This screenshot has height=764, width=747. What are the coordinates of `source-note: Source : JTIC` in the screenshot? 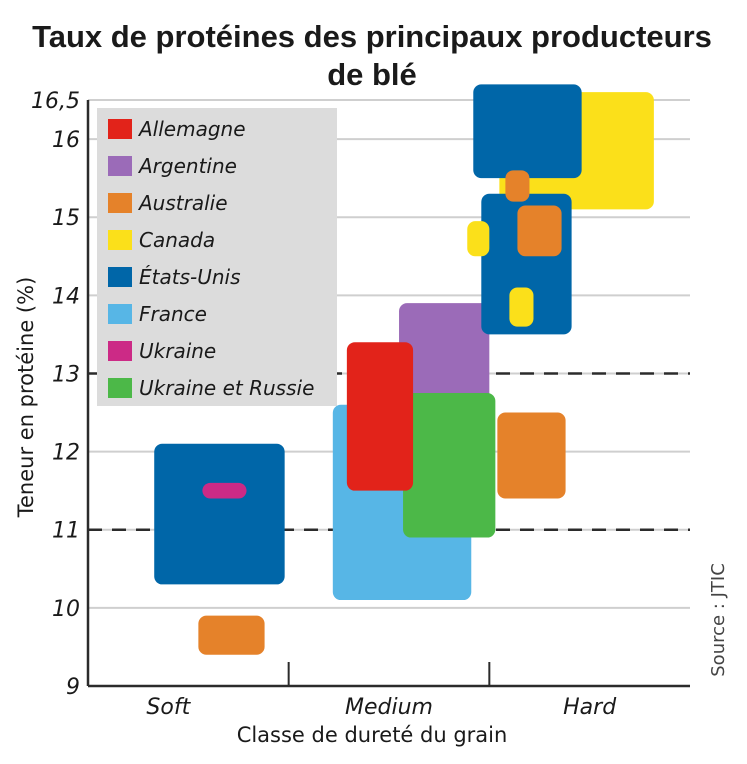 It's located at (718, 620).